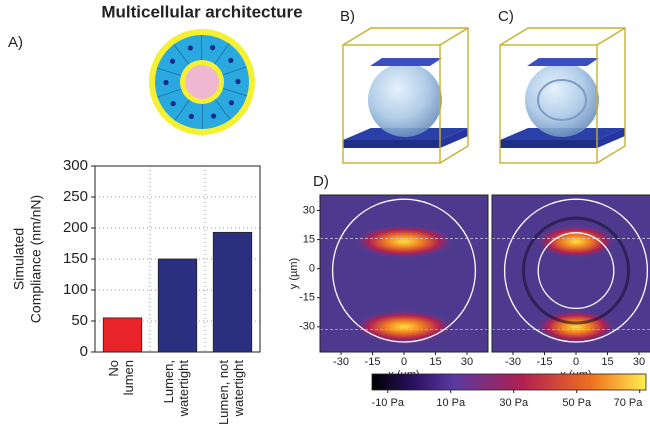  Describe the element at coordinates (79, 320) in the screenshot. I see `y-tick-label: 50` at that location.